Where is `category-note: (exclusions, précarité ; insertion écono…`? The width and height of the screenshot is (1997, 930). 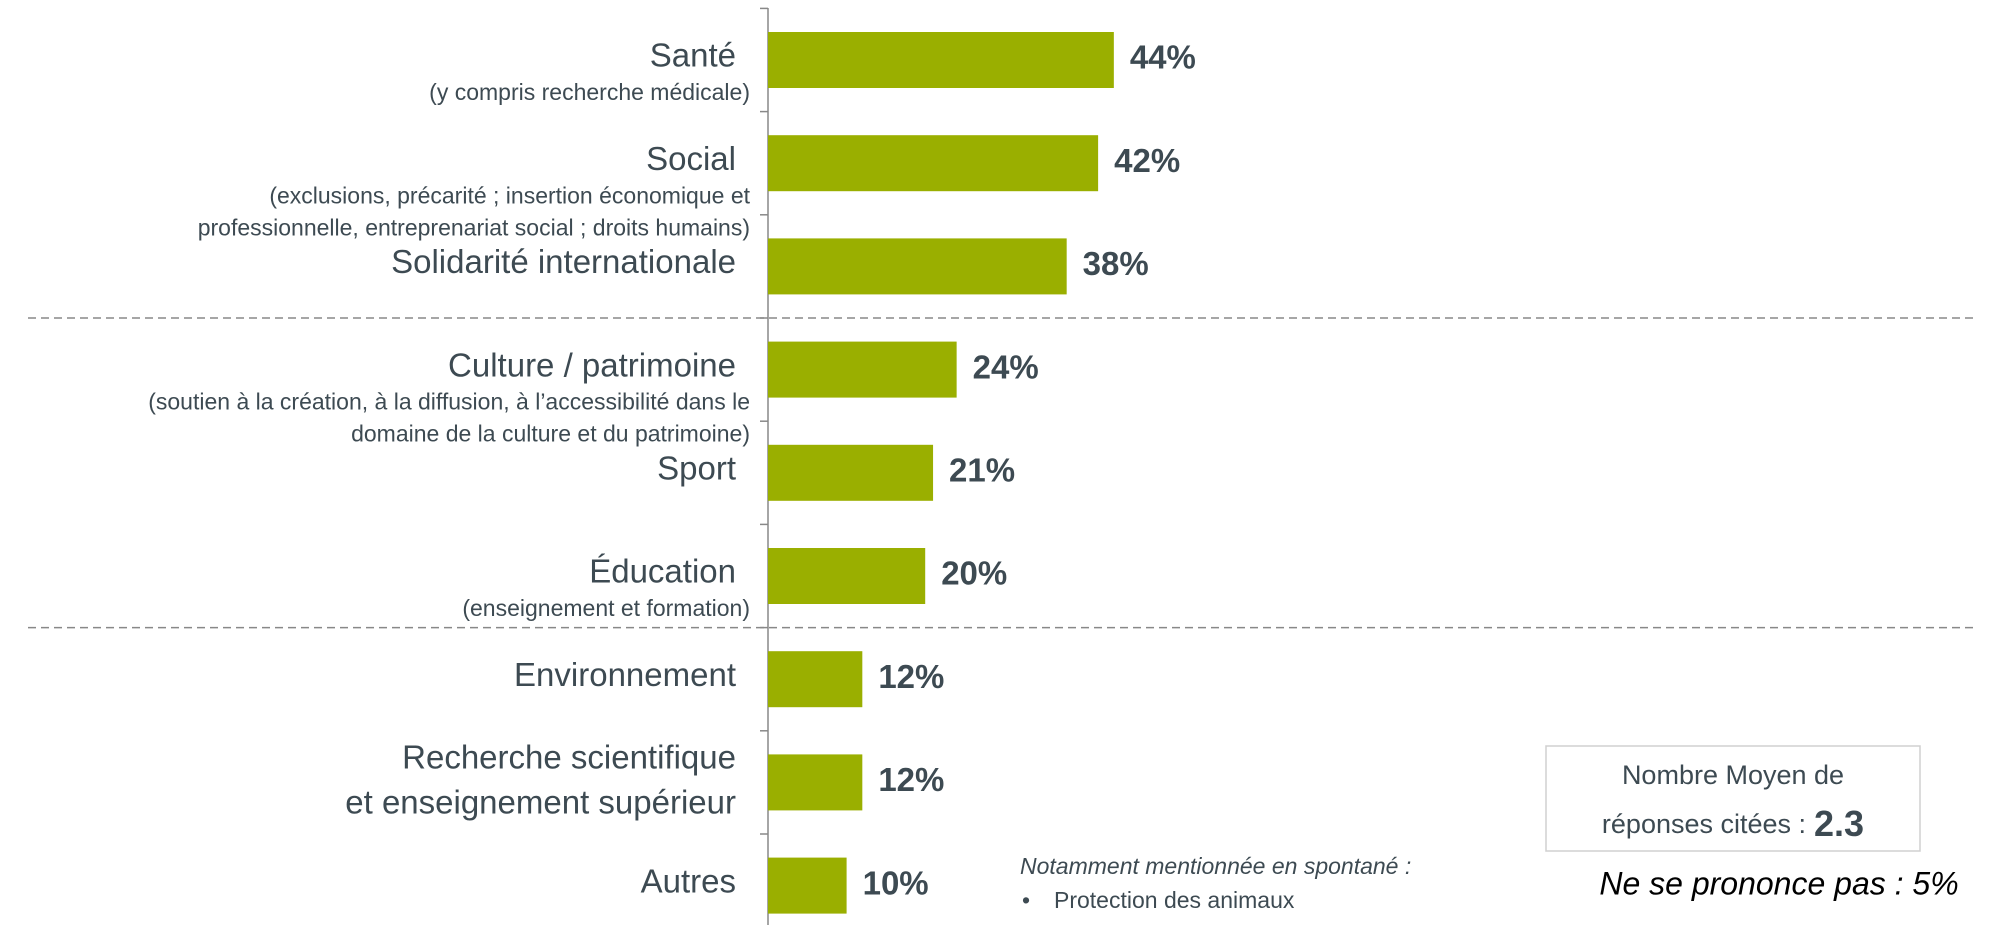 category-note: (exclusions, précarité ; insertion écono… is located at coordinates (509, 195).